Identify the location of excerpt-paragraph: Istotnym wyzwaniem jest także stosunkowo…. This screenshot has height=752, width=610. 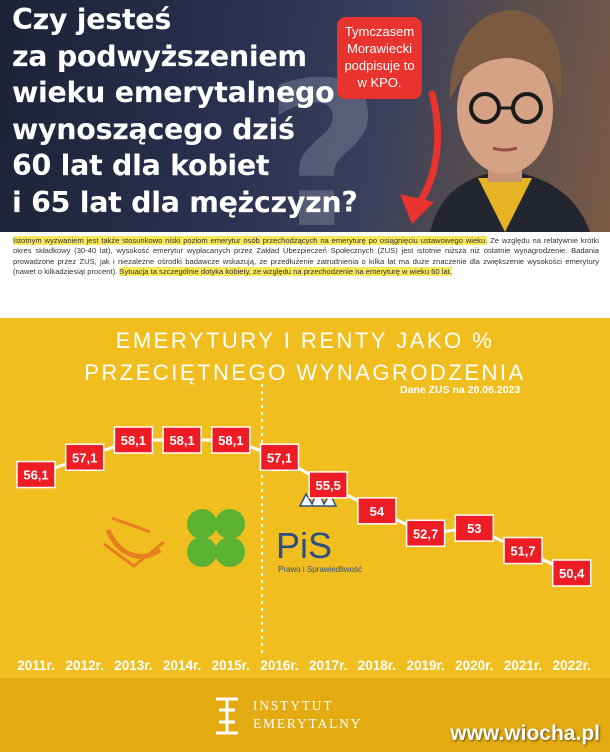
(306, 256).